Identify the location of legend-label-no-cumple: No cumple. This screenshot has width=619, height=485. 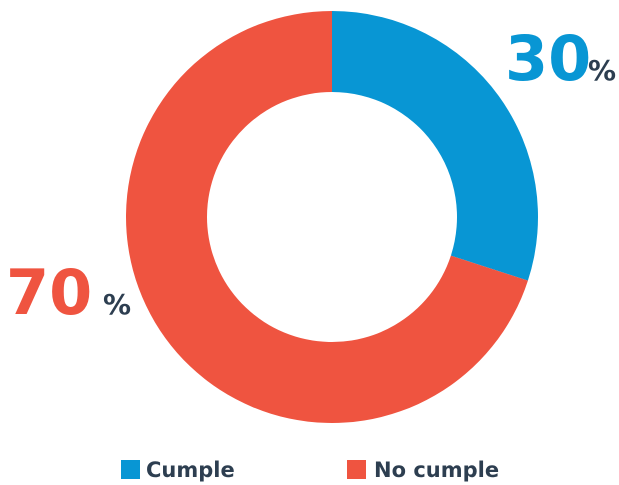
(436, 470).